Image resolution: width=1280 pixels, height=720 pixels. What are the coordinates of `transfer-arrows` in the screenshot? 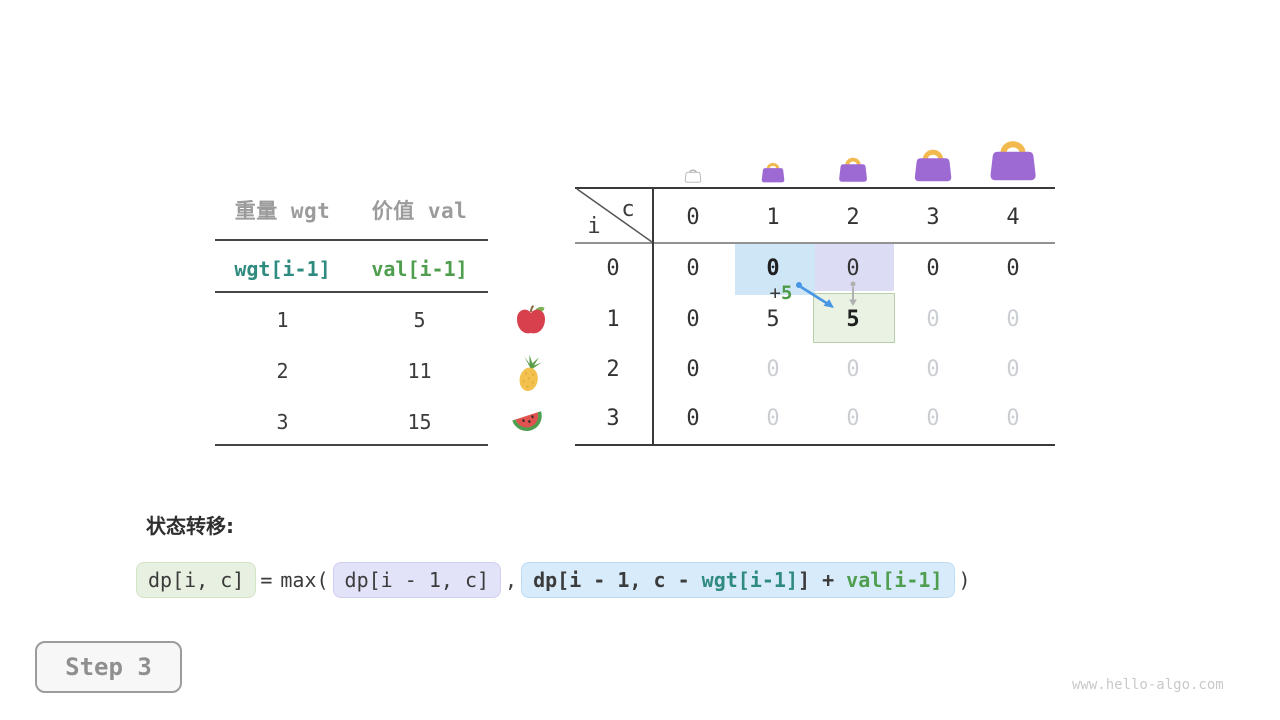 It's located at (826, 294).